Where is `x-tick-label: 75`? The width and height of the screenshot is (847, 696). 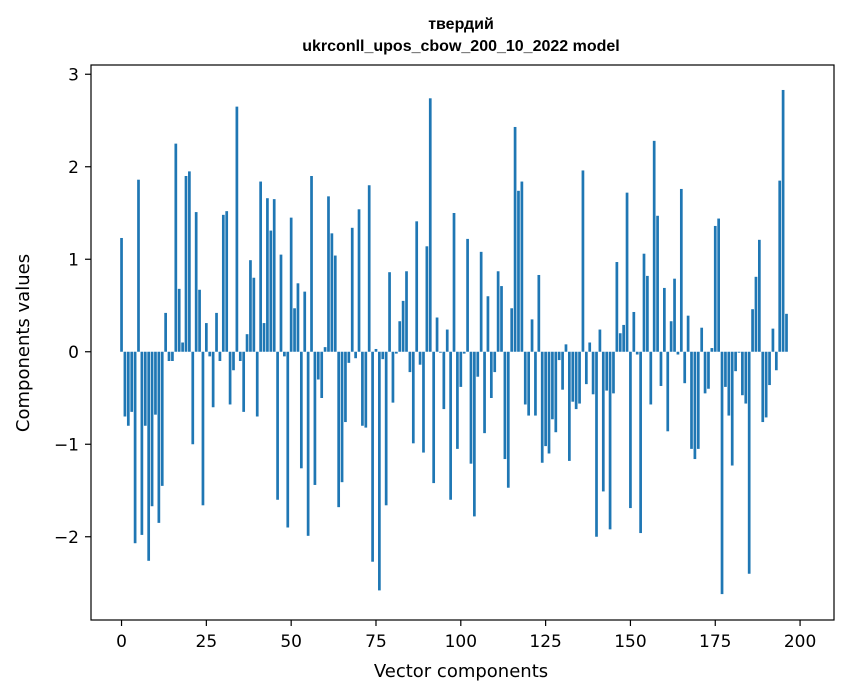
x-tick-label: 75 is located at coordinates (376, 642).